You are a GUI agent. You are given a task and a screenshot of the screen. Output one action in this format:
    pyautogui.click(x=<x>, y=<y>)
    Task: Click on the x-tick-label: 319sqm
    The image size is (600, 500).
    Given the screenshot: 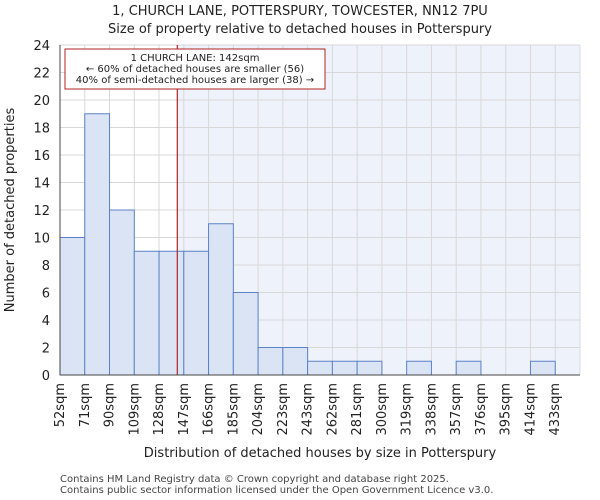 What is the action you would take?
    pyautogui.click(x=407, y=409)
    